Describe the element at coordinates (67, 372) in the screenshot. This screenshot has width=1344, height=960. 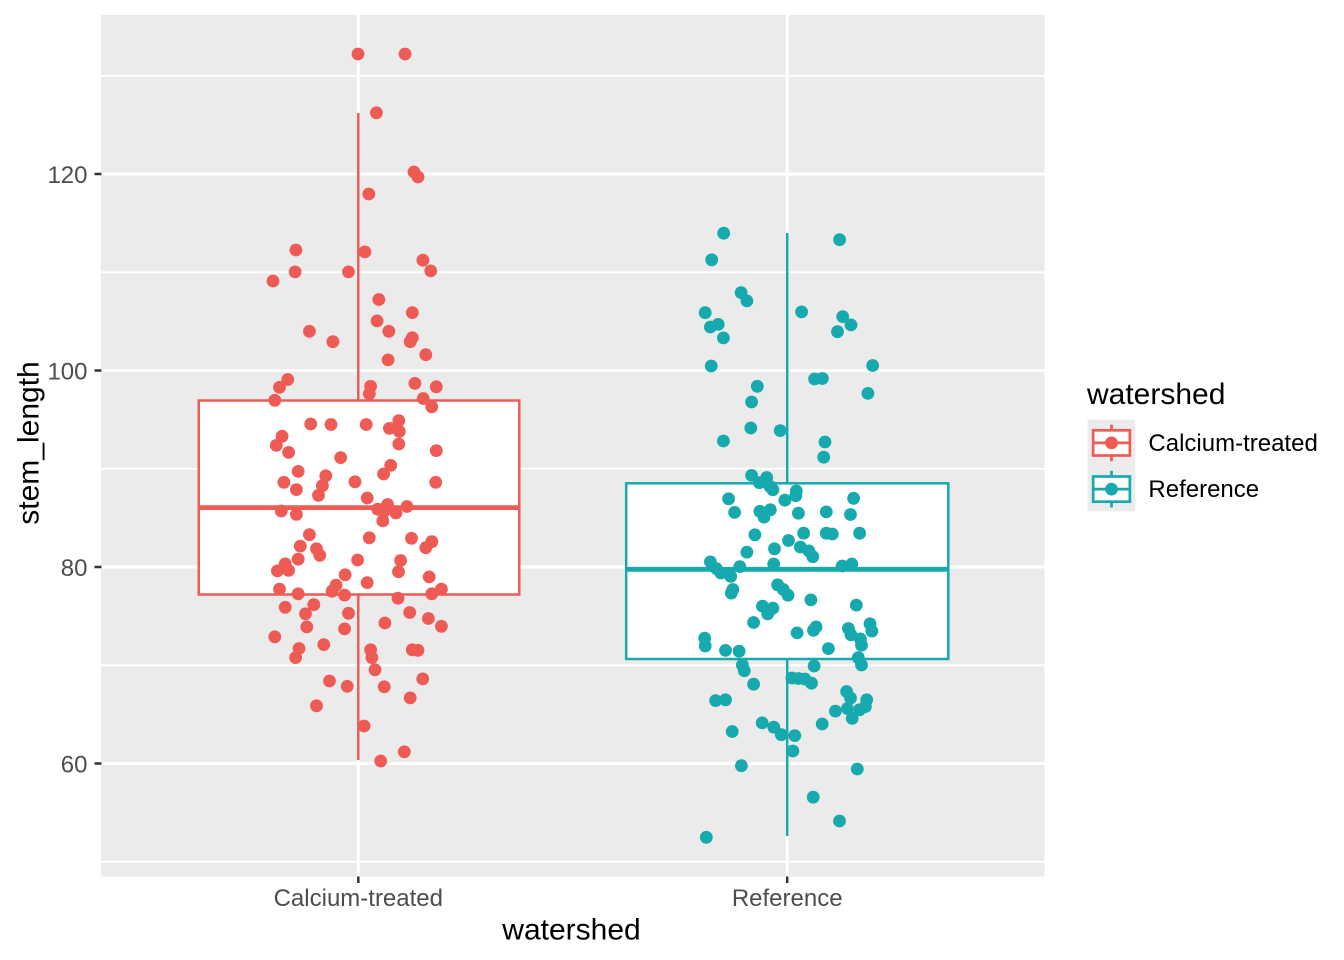
I see `svg-text: 100` at that location.